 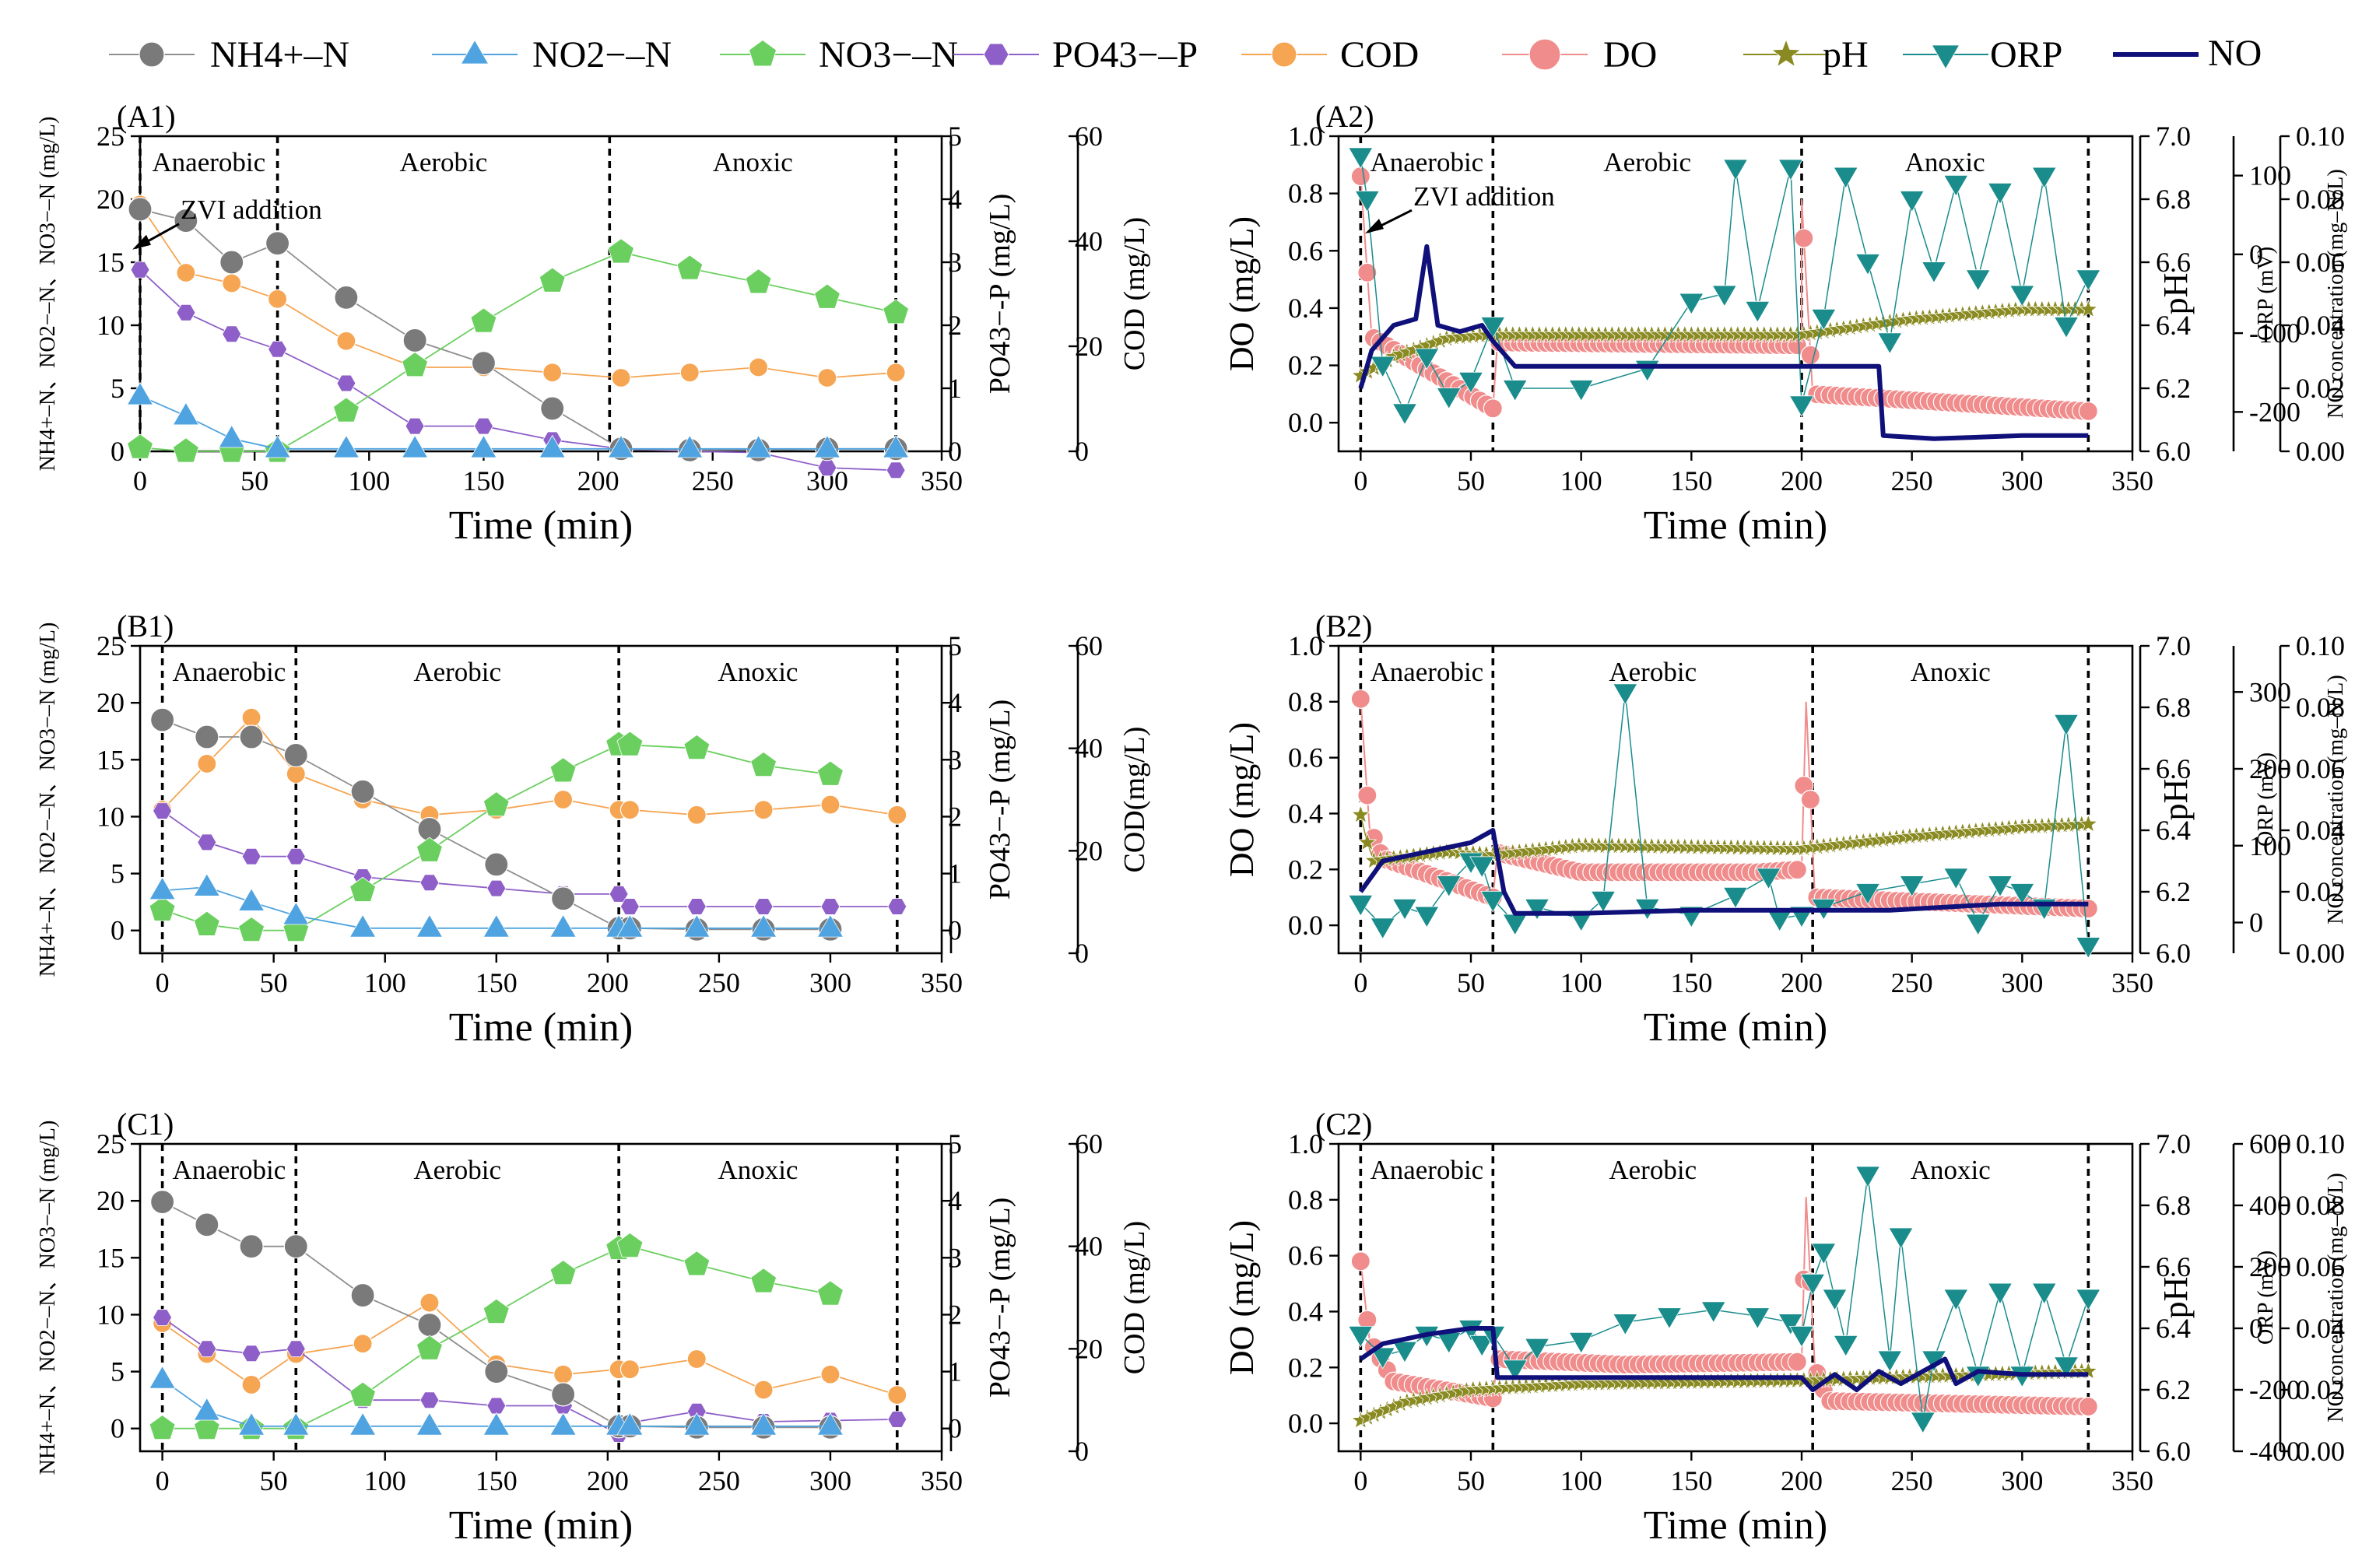 I want to click on x-tick-label: 250, so click(x=719, y=982).